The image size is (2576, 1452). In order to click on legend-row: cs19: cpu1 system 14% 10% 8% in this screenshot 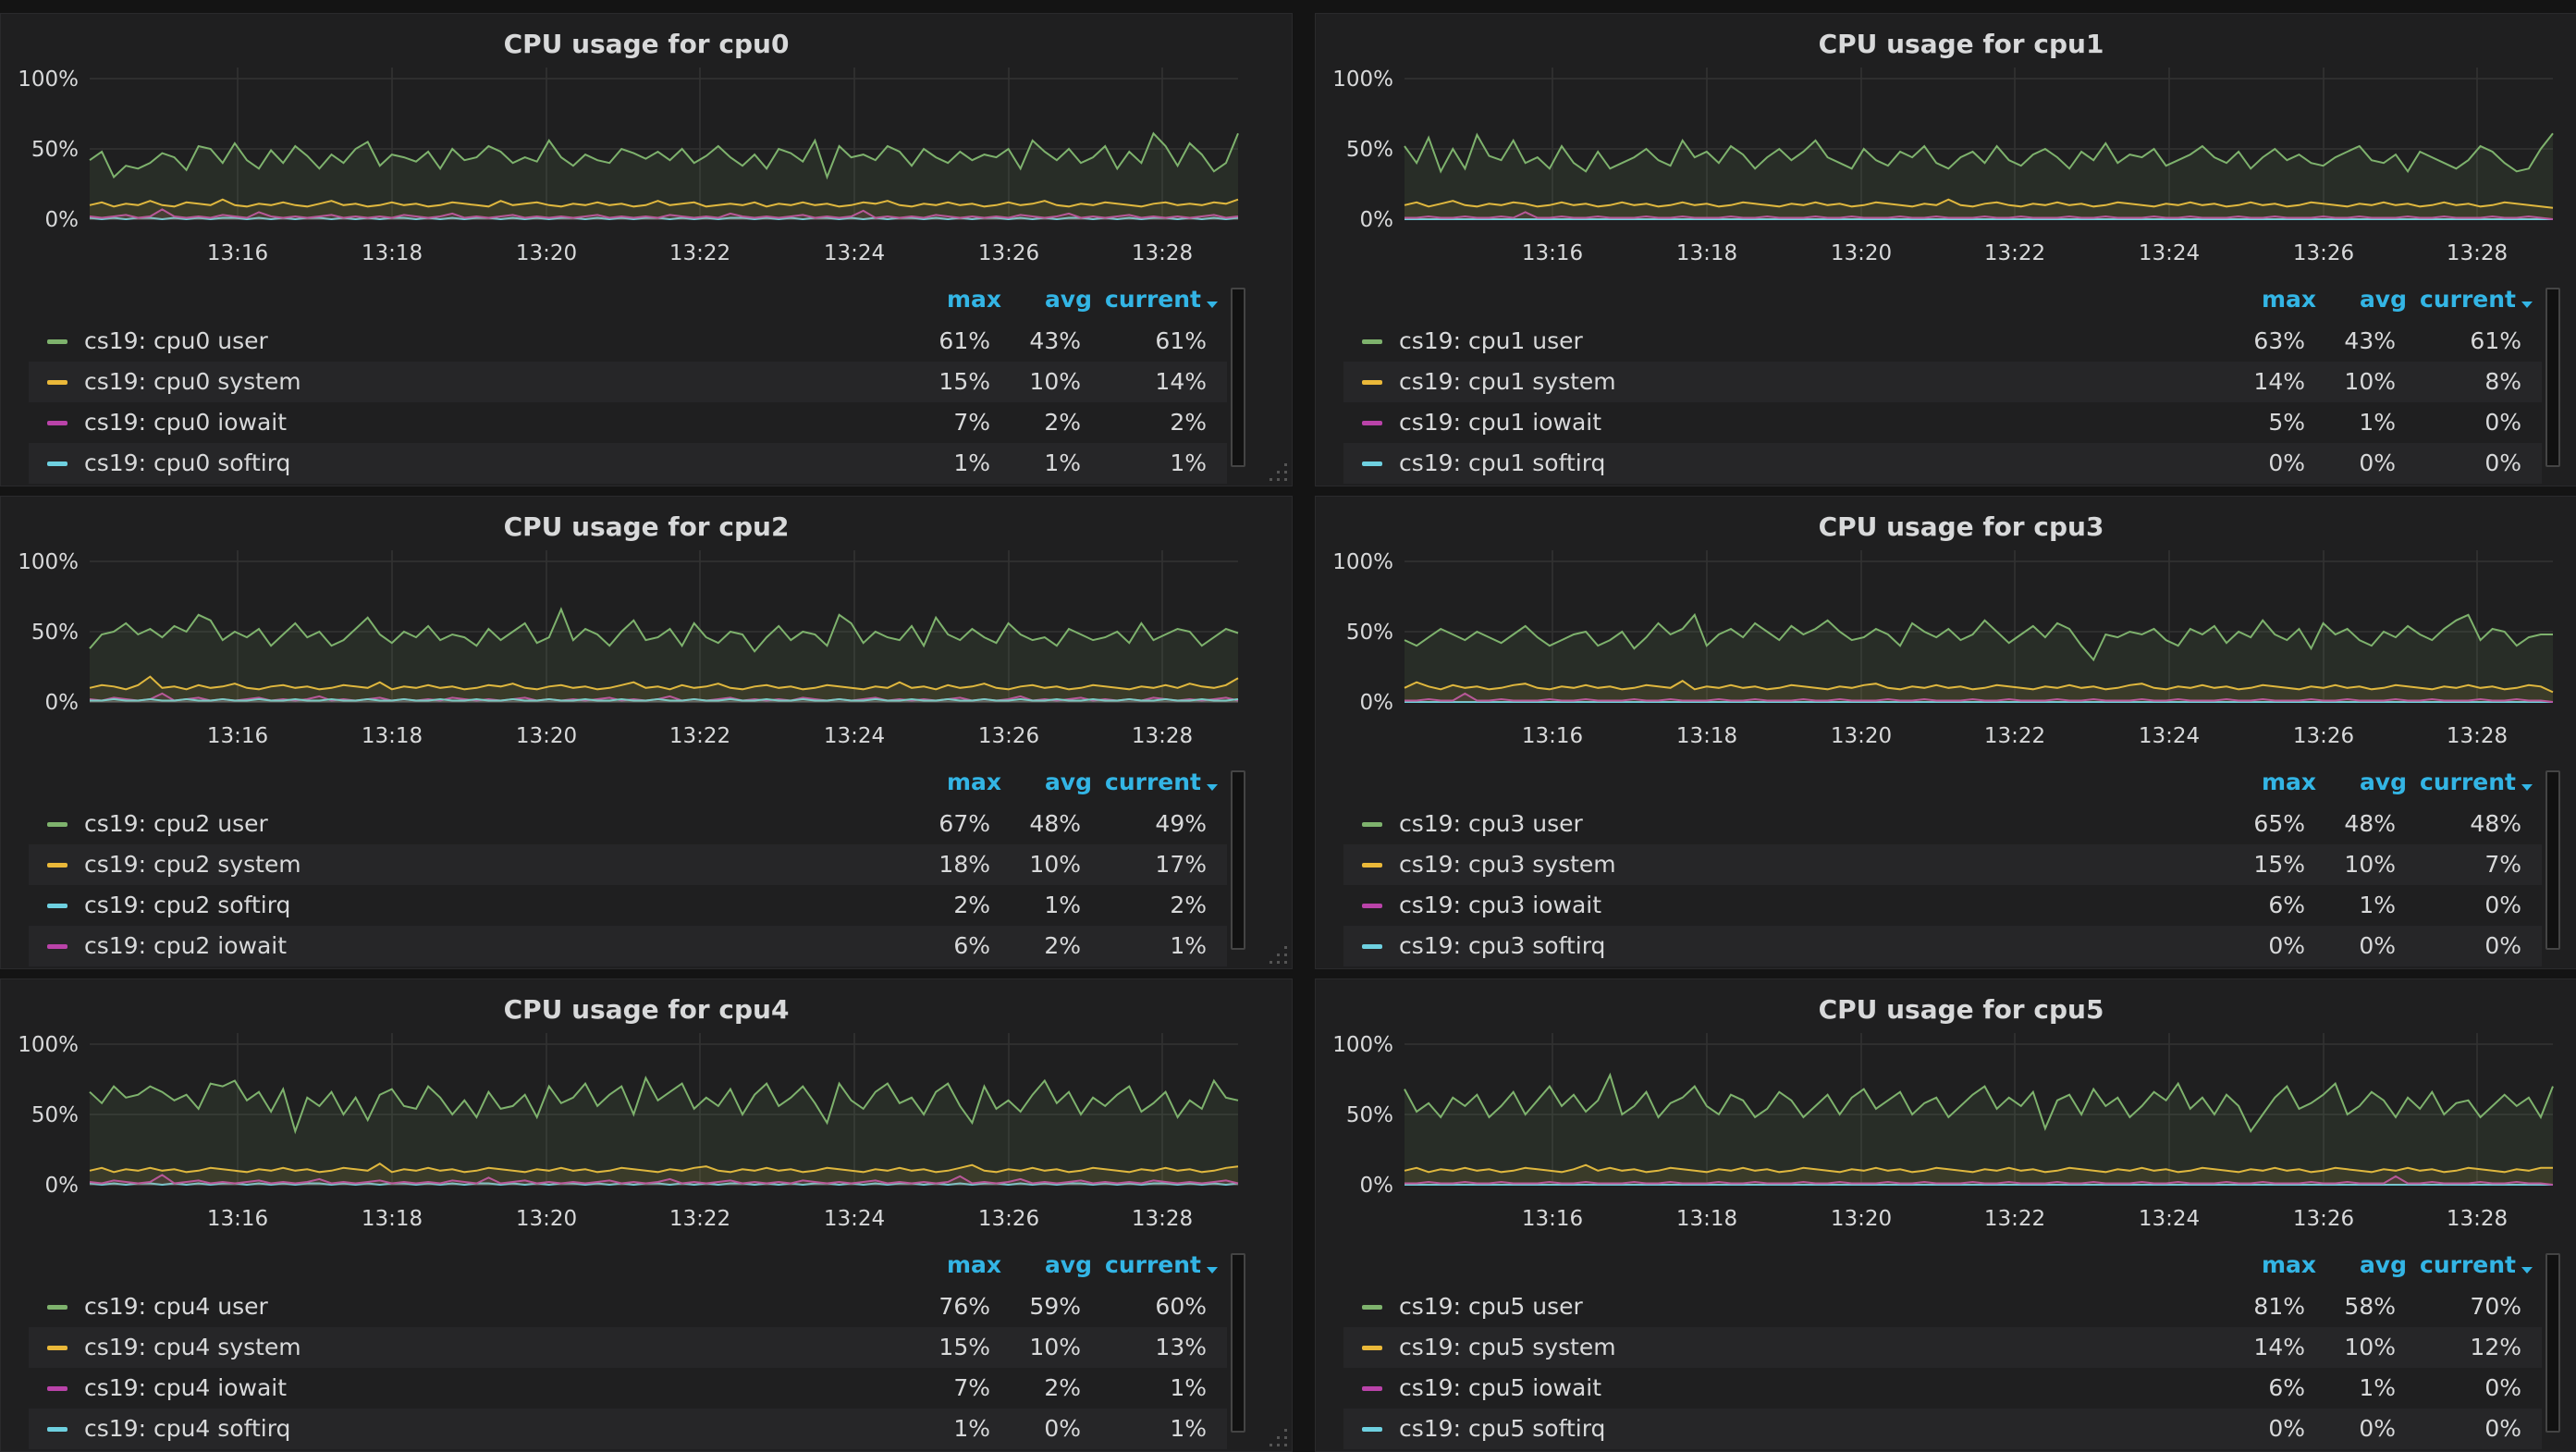, I will do `click(1942, 382)`.